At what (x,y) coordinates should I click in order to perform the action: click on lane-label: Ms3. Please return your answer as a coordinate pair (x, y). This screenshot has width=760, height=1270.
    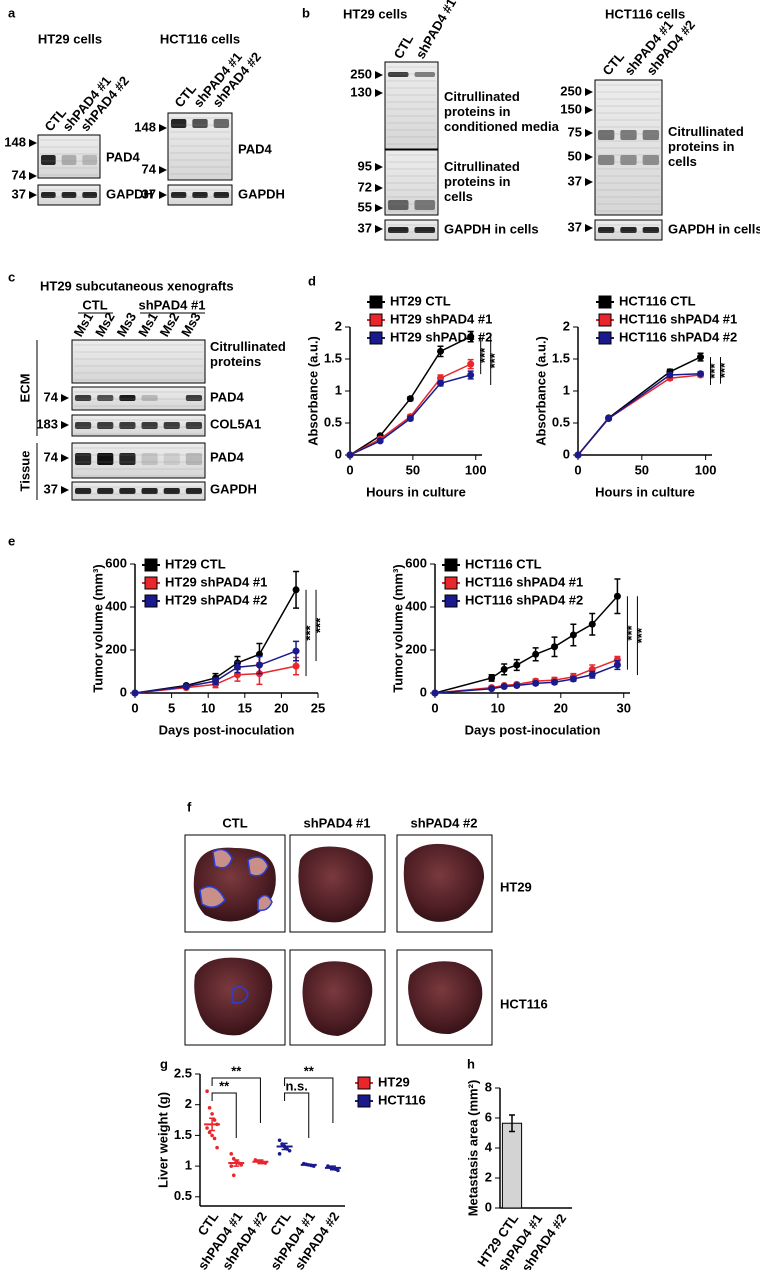
    Looking at the image, I should click on (191, 324).